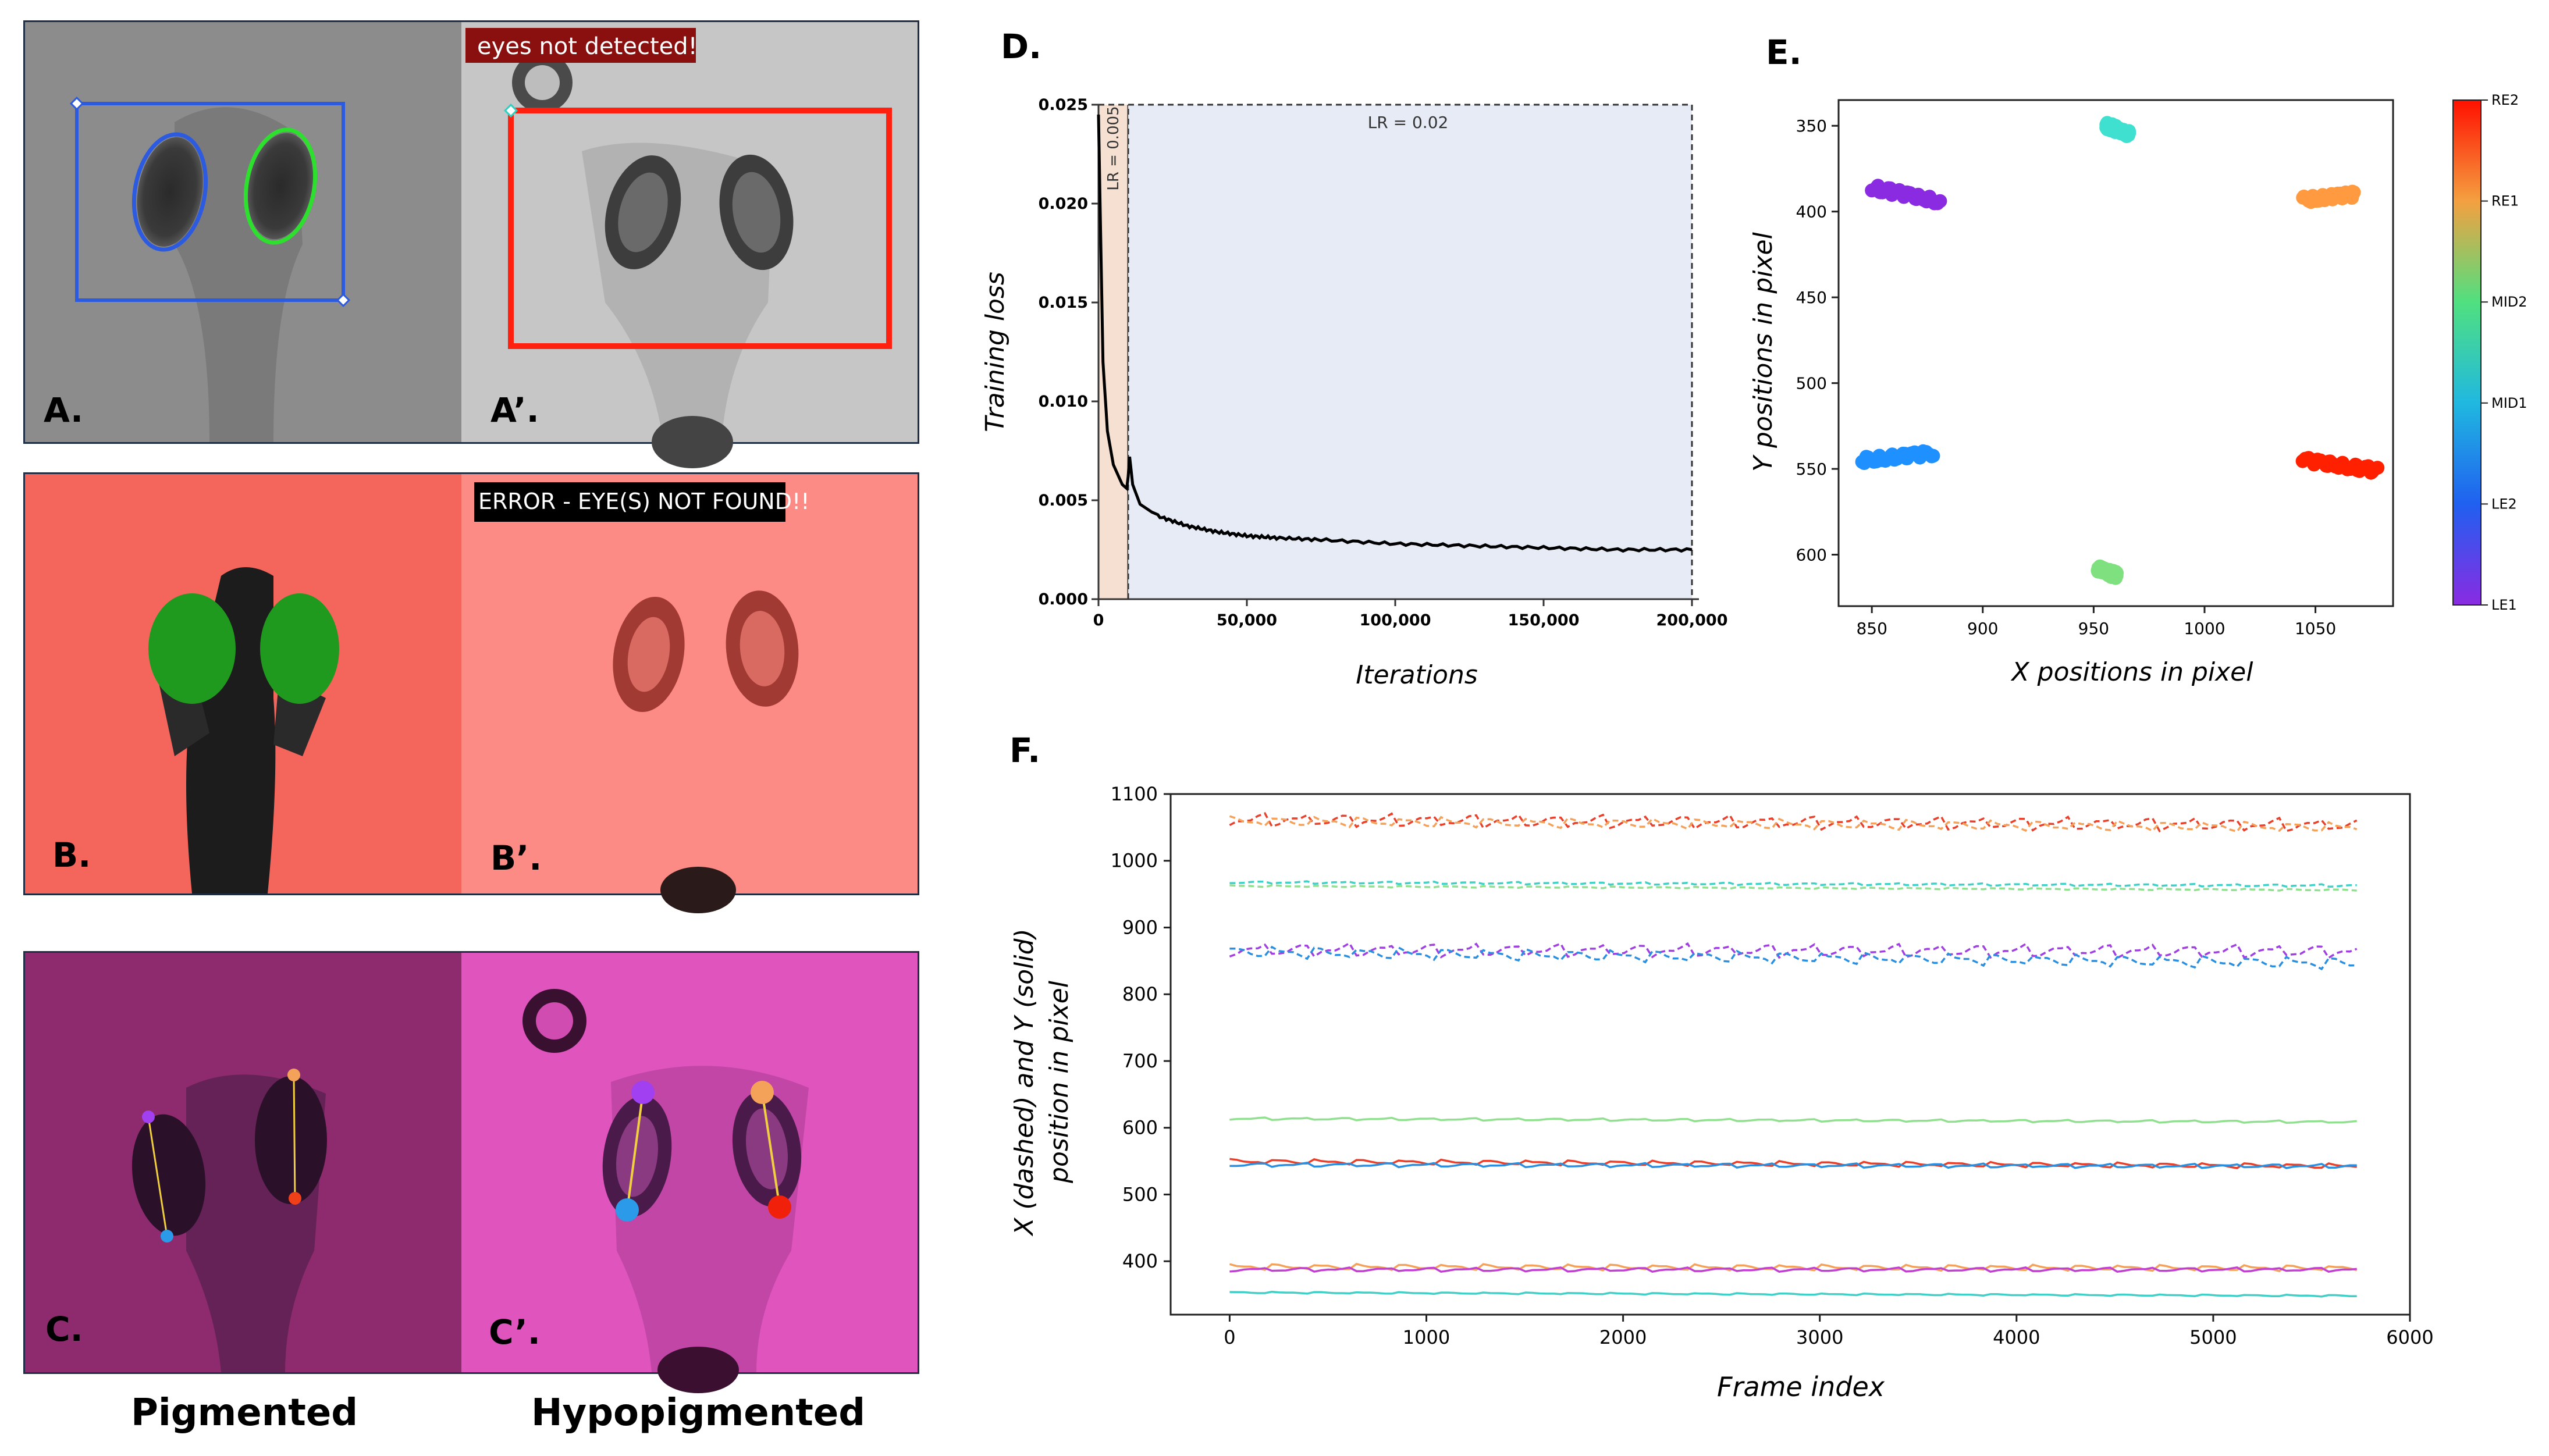 The height and width of the screenshot is (1456, 2549). Describe the element at coordinates (1024, 1082) in the screenshot. I see `f-ylabel-line1: X (dashed) and Y (solid)` at that location.